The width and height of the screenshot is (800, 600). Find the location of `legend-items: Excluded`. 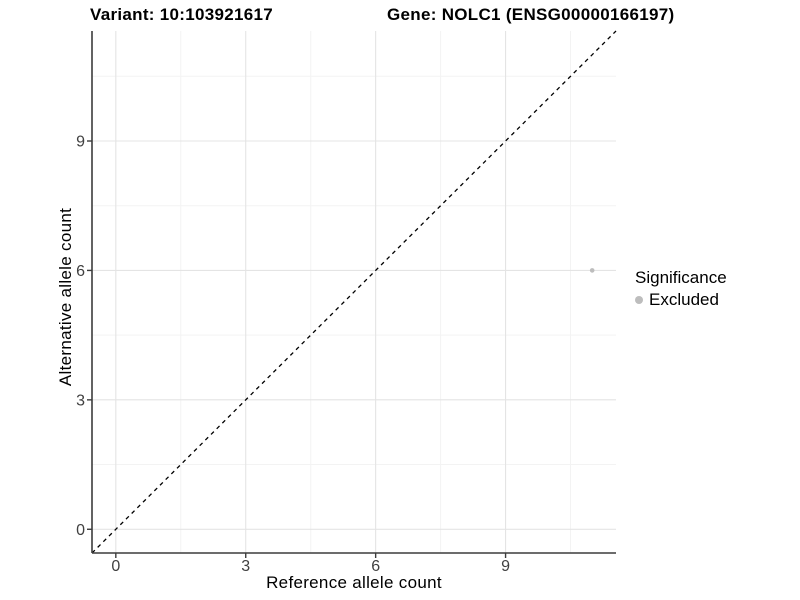

legend-items: Excluded is located at coordinates (681, 300).